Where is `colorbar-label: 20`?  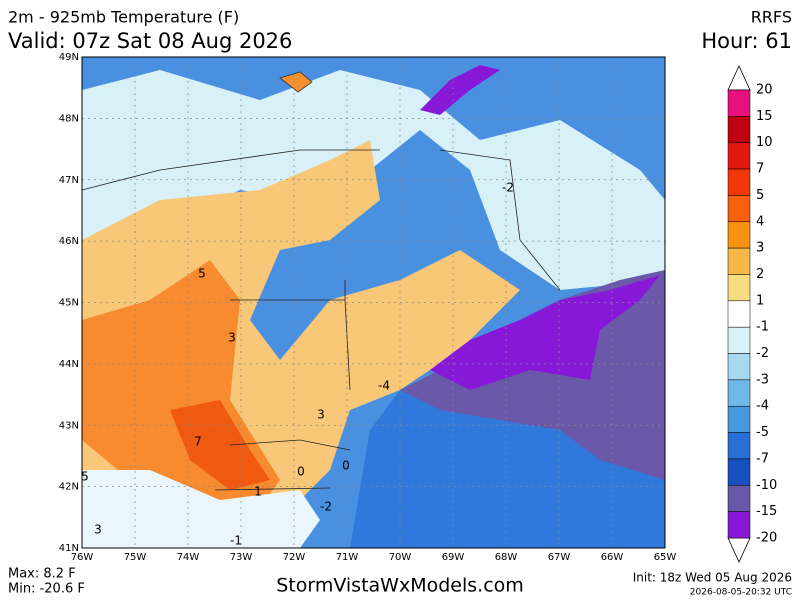
colorbar-label: 20 is located at coordinates (764, 90).